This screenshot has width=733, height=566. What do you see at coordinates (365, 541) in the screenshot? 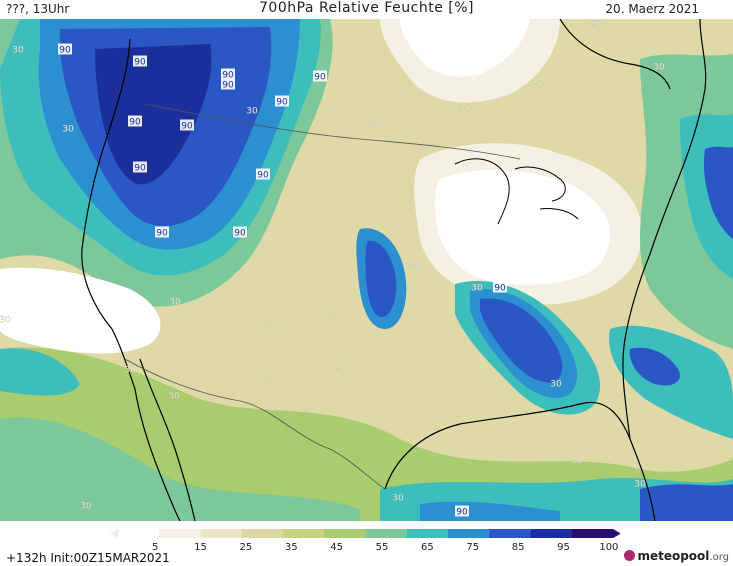
I see `color-scale: 5 15 25 35 45 55 65 75 85 95 100` at bounding box center [365, 541].